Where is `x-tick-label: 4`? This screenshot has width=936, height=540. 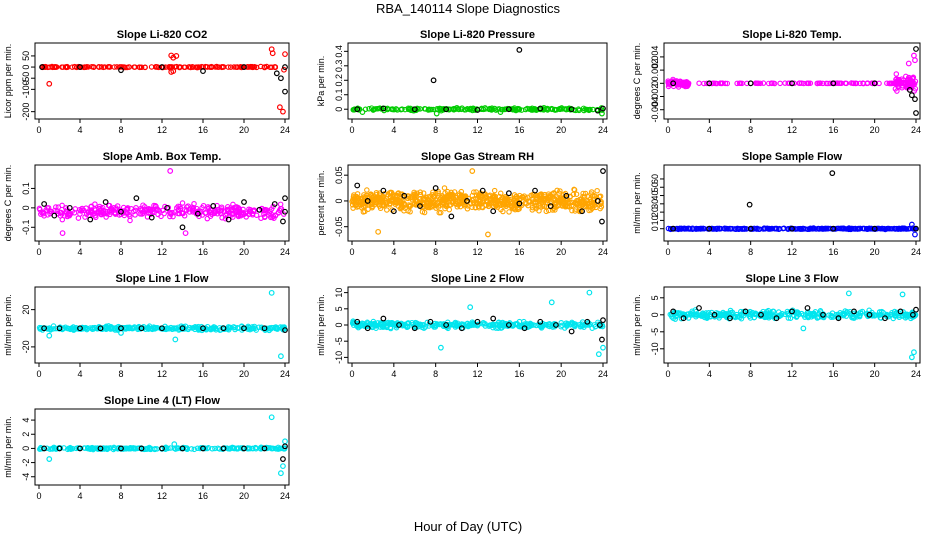 x-tick-label: 4 is located at coordinates (393, 374).